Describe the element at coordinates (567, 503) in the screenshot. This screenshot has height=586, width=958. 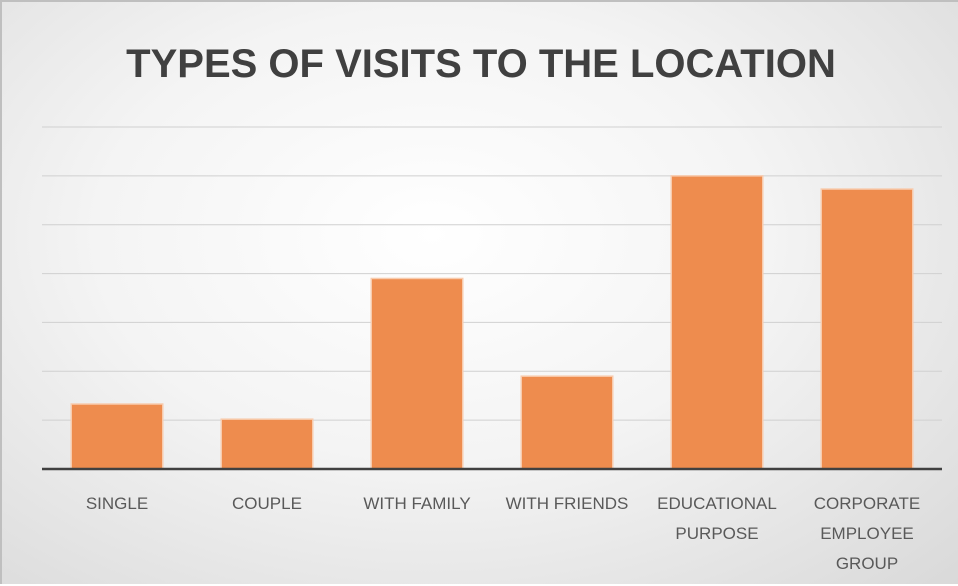
I see `x-tick-label: WITH FRIENDS` at that location.